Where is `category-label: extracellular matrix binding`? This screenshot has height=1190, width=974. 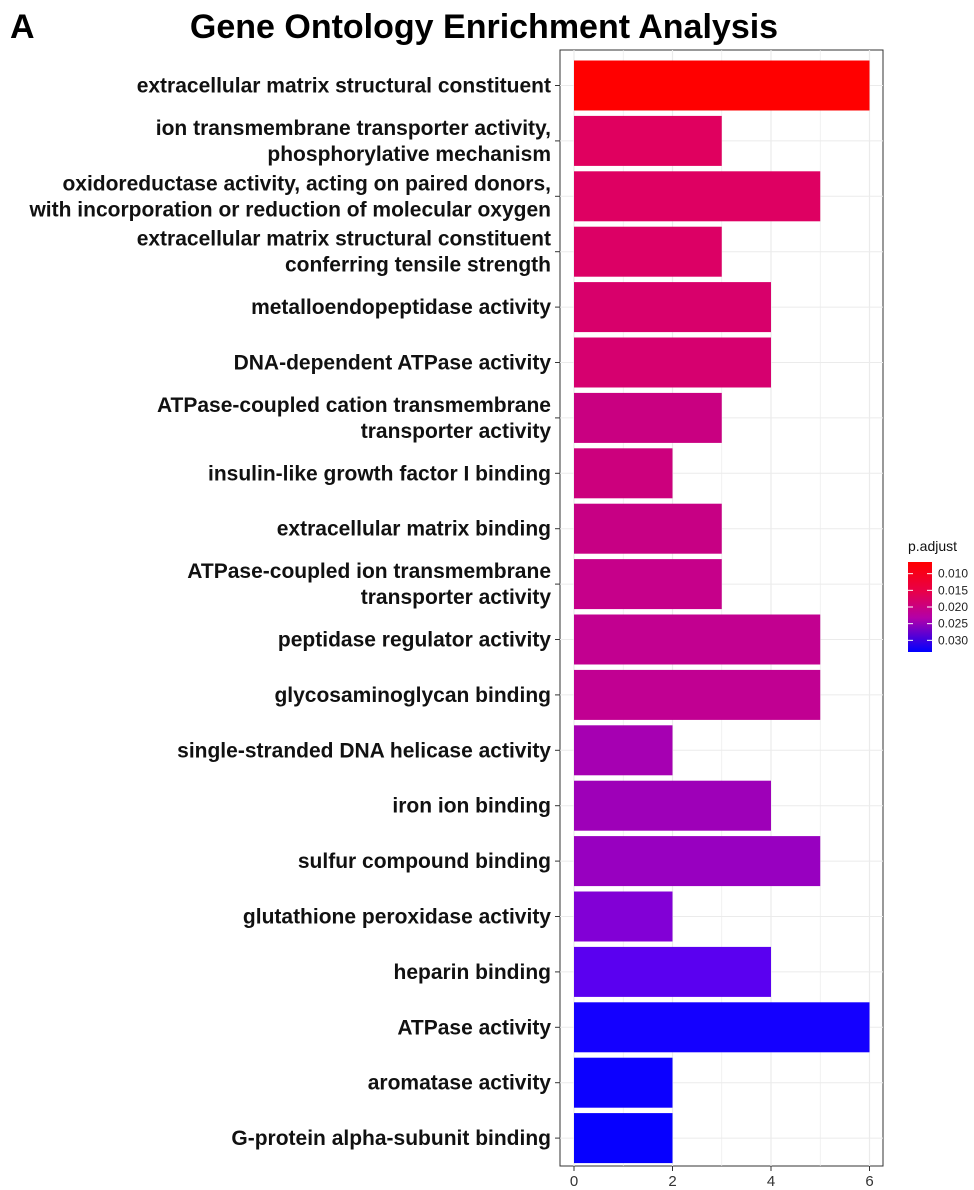
category-label: extracellular matrix binding is located at coordinates (414, 529).